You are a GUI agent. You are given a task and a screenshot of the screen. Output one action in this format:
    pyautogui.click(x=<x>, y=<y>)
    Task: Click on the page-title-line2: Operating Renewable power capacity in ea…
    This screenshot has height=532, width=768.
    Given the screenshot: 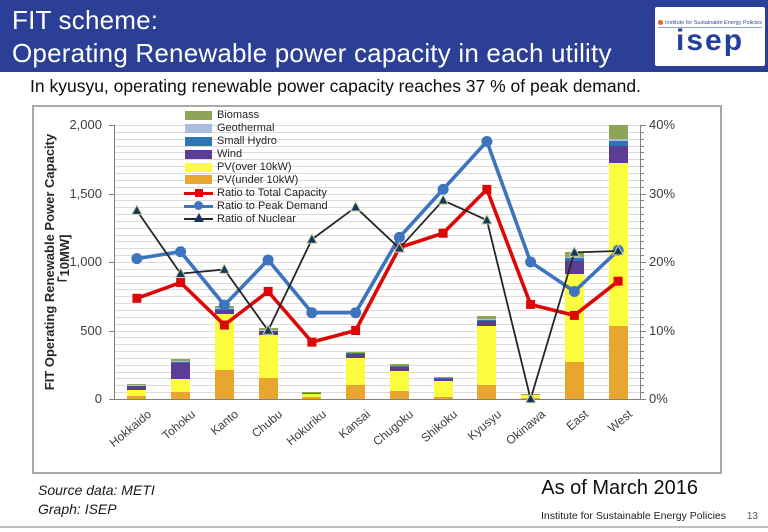 What is the action you would take?
    pyautogui.click(x=312, y=53)
    